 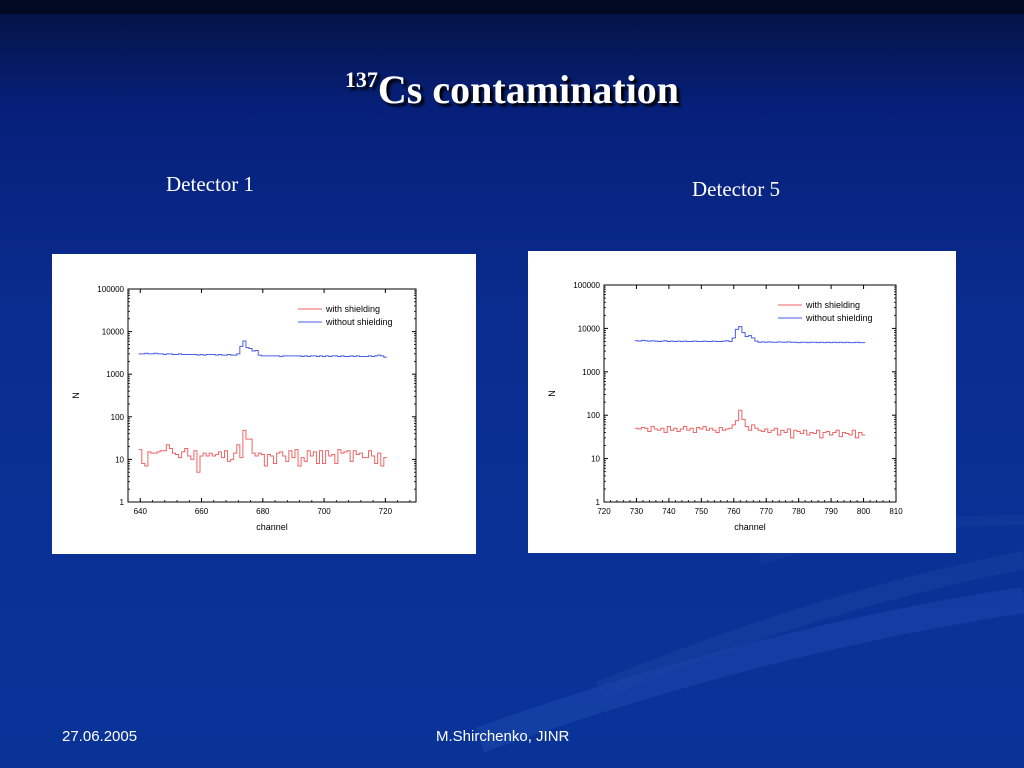 I want to click on x-tick-label: 760, so click(x=734, y=511).